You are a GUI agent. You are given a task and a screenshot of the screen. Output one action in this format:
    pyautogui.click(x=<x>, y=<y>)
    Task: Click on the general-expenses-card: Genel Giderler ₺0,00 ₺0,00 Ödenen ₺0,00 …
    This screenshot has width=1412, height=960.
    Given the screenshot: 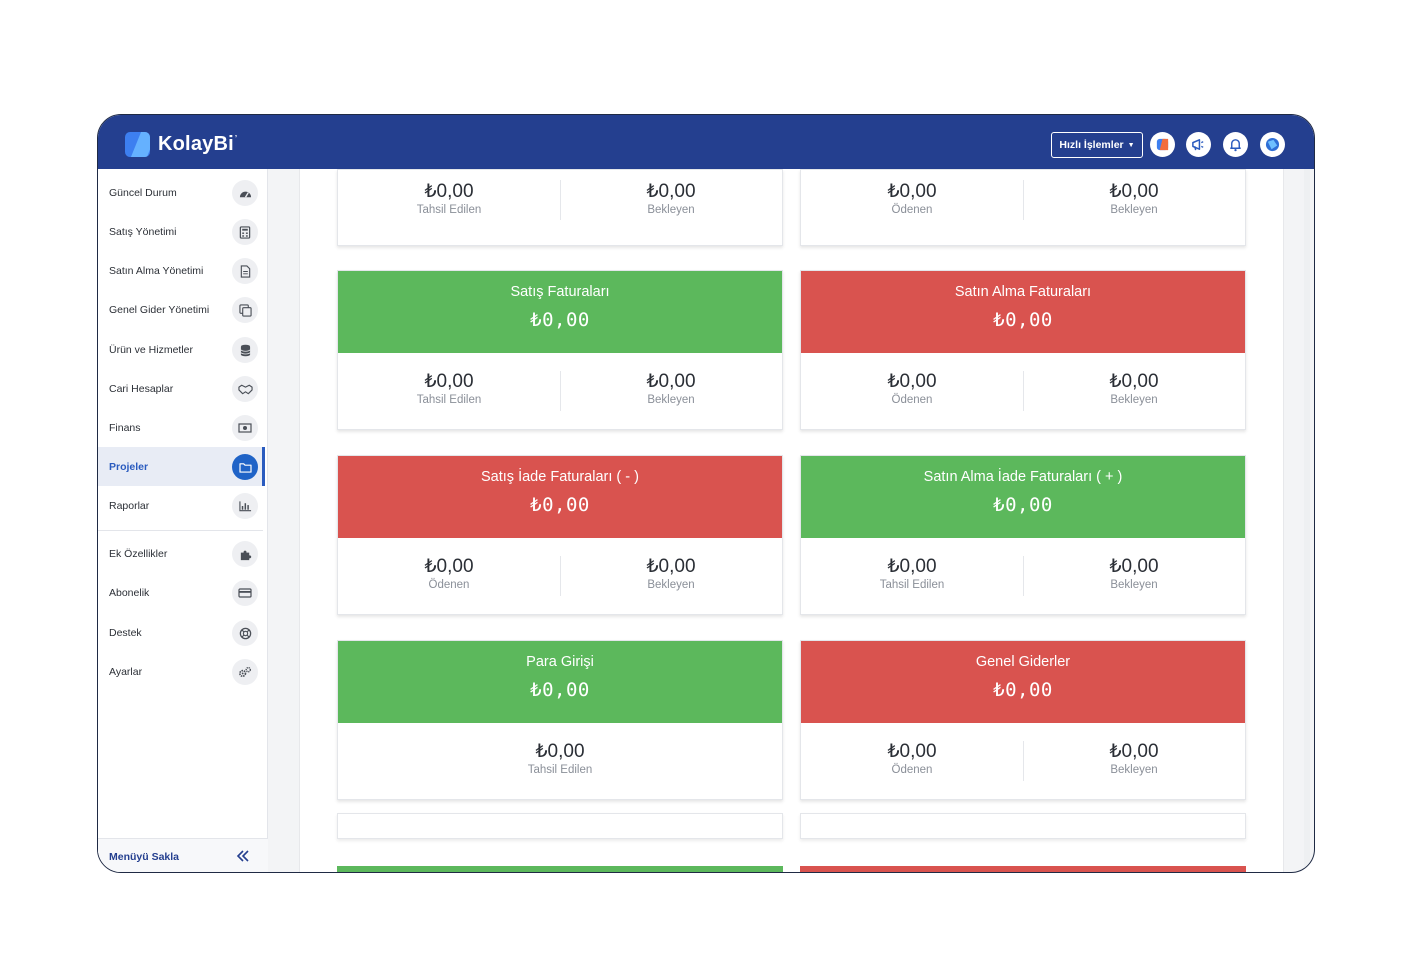 What is the action you would take?
    pyautogui.click(x=1023, y=720)
    